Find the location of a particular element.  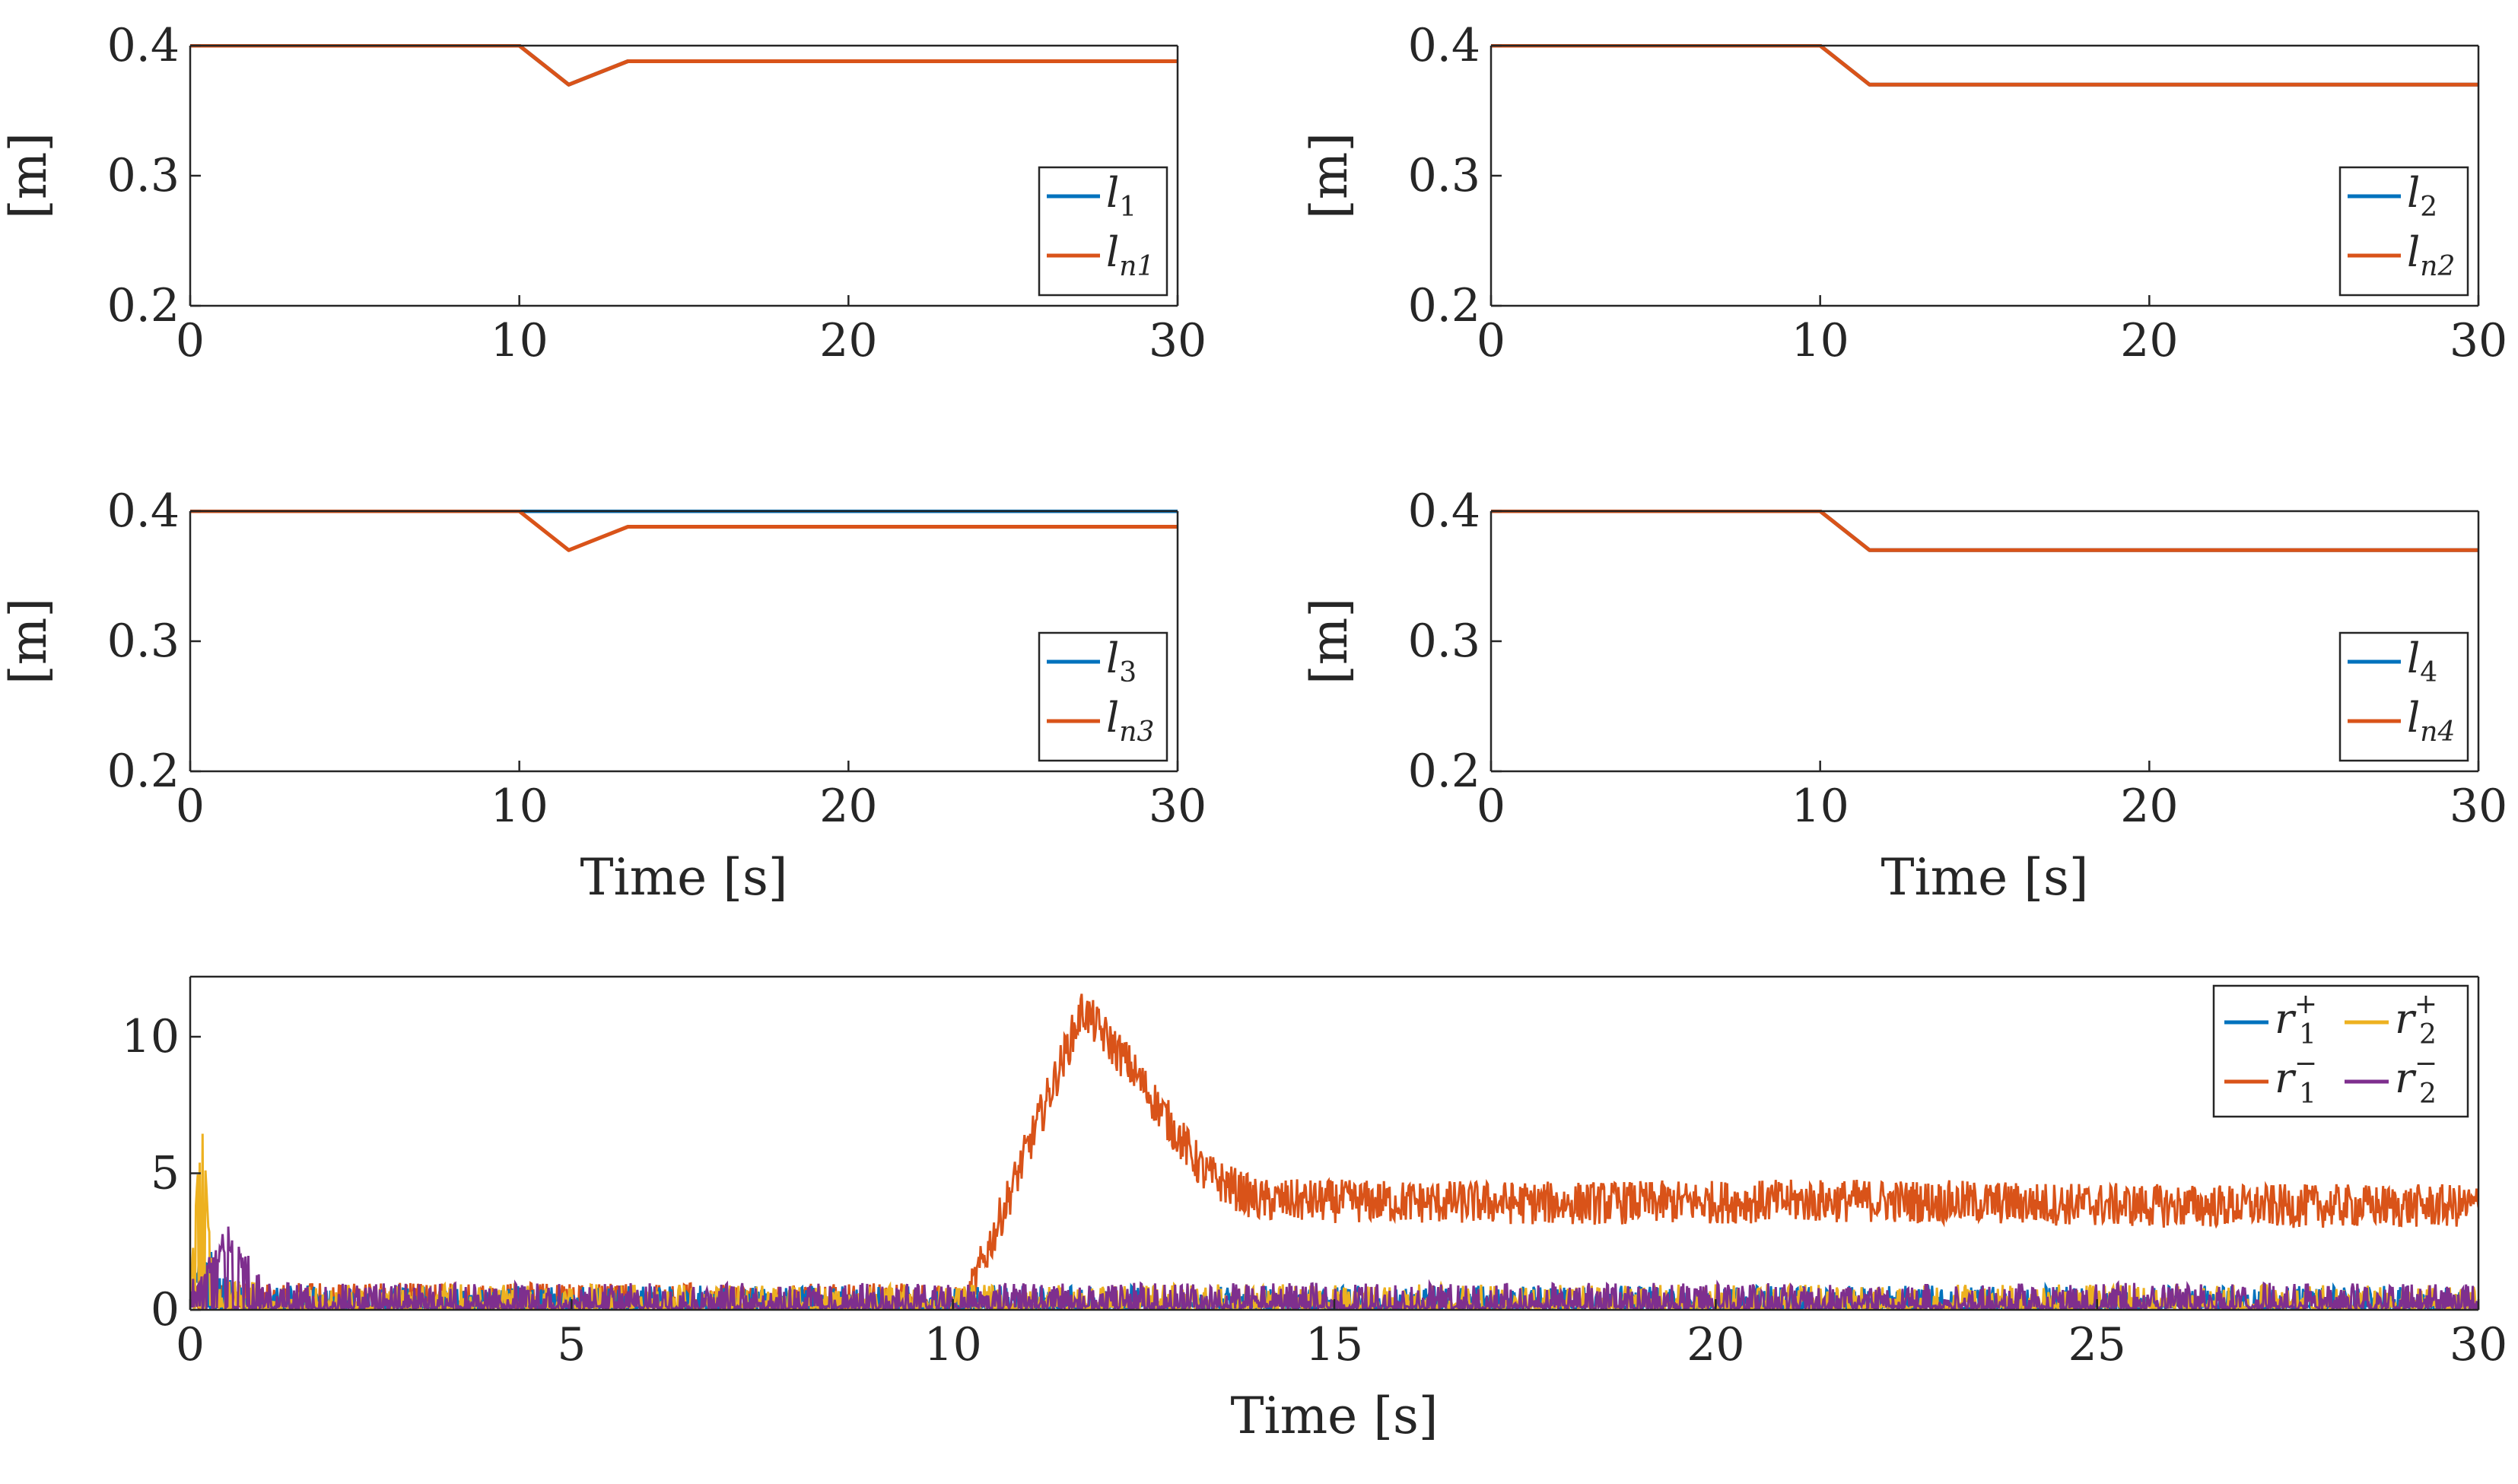

legend-label: r− 1 is located at coordinates (2296, 1079).